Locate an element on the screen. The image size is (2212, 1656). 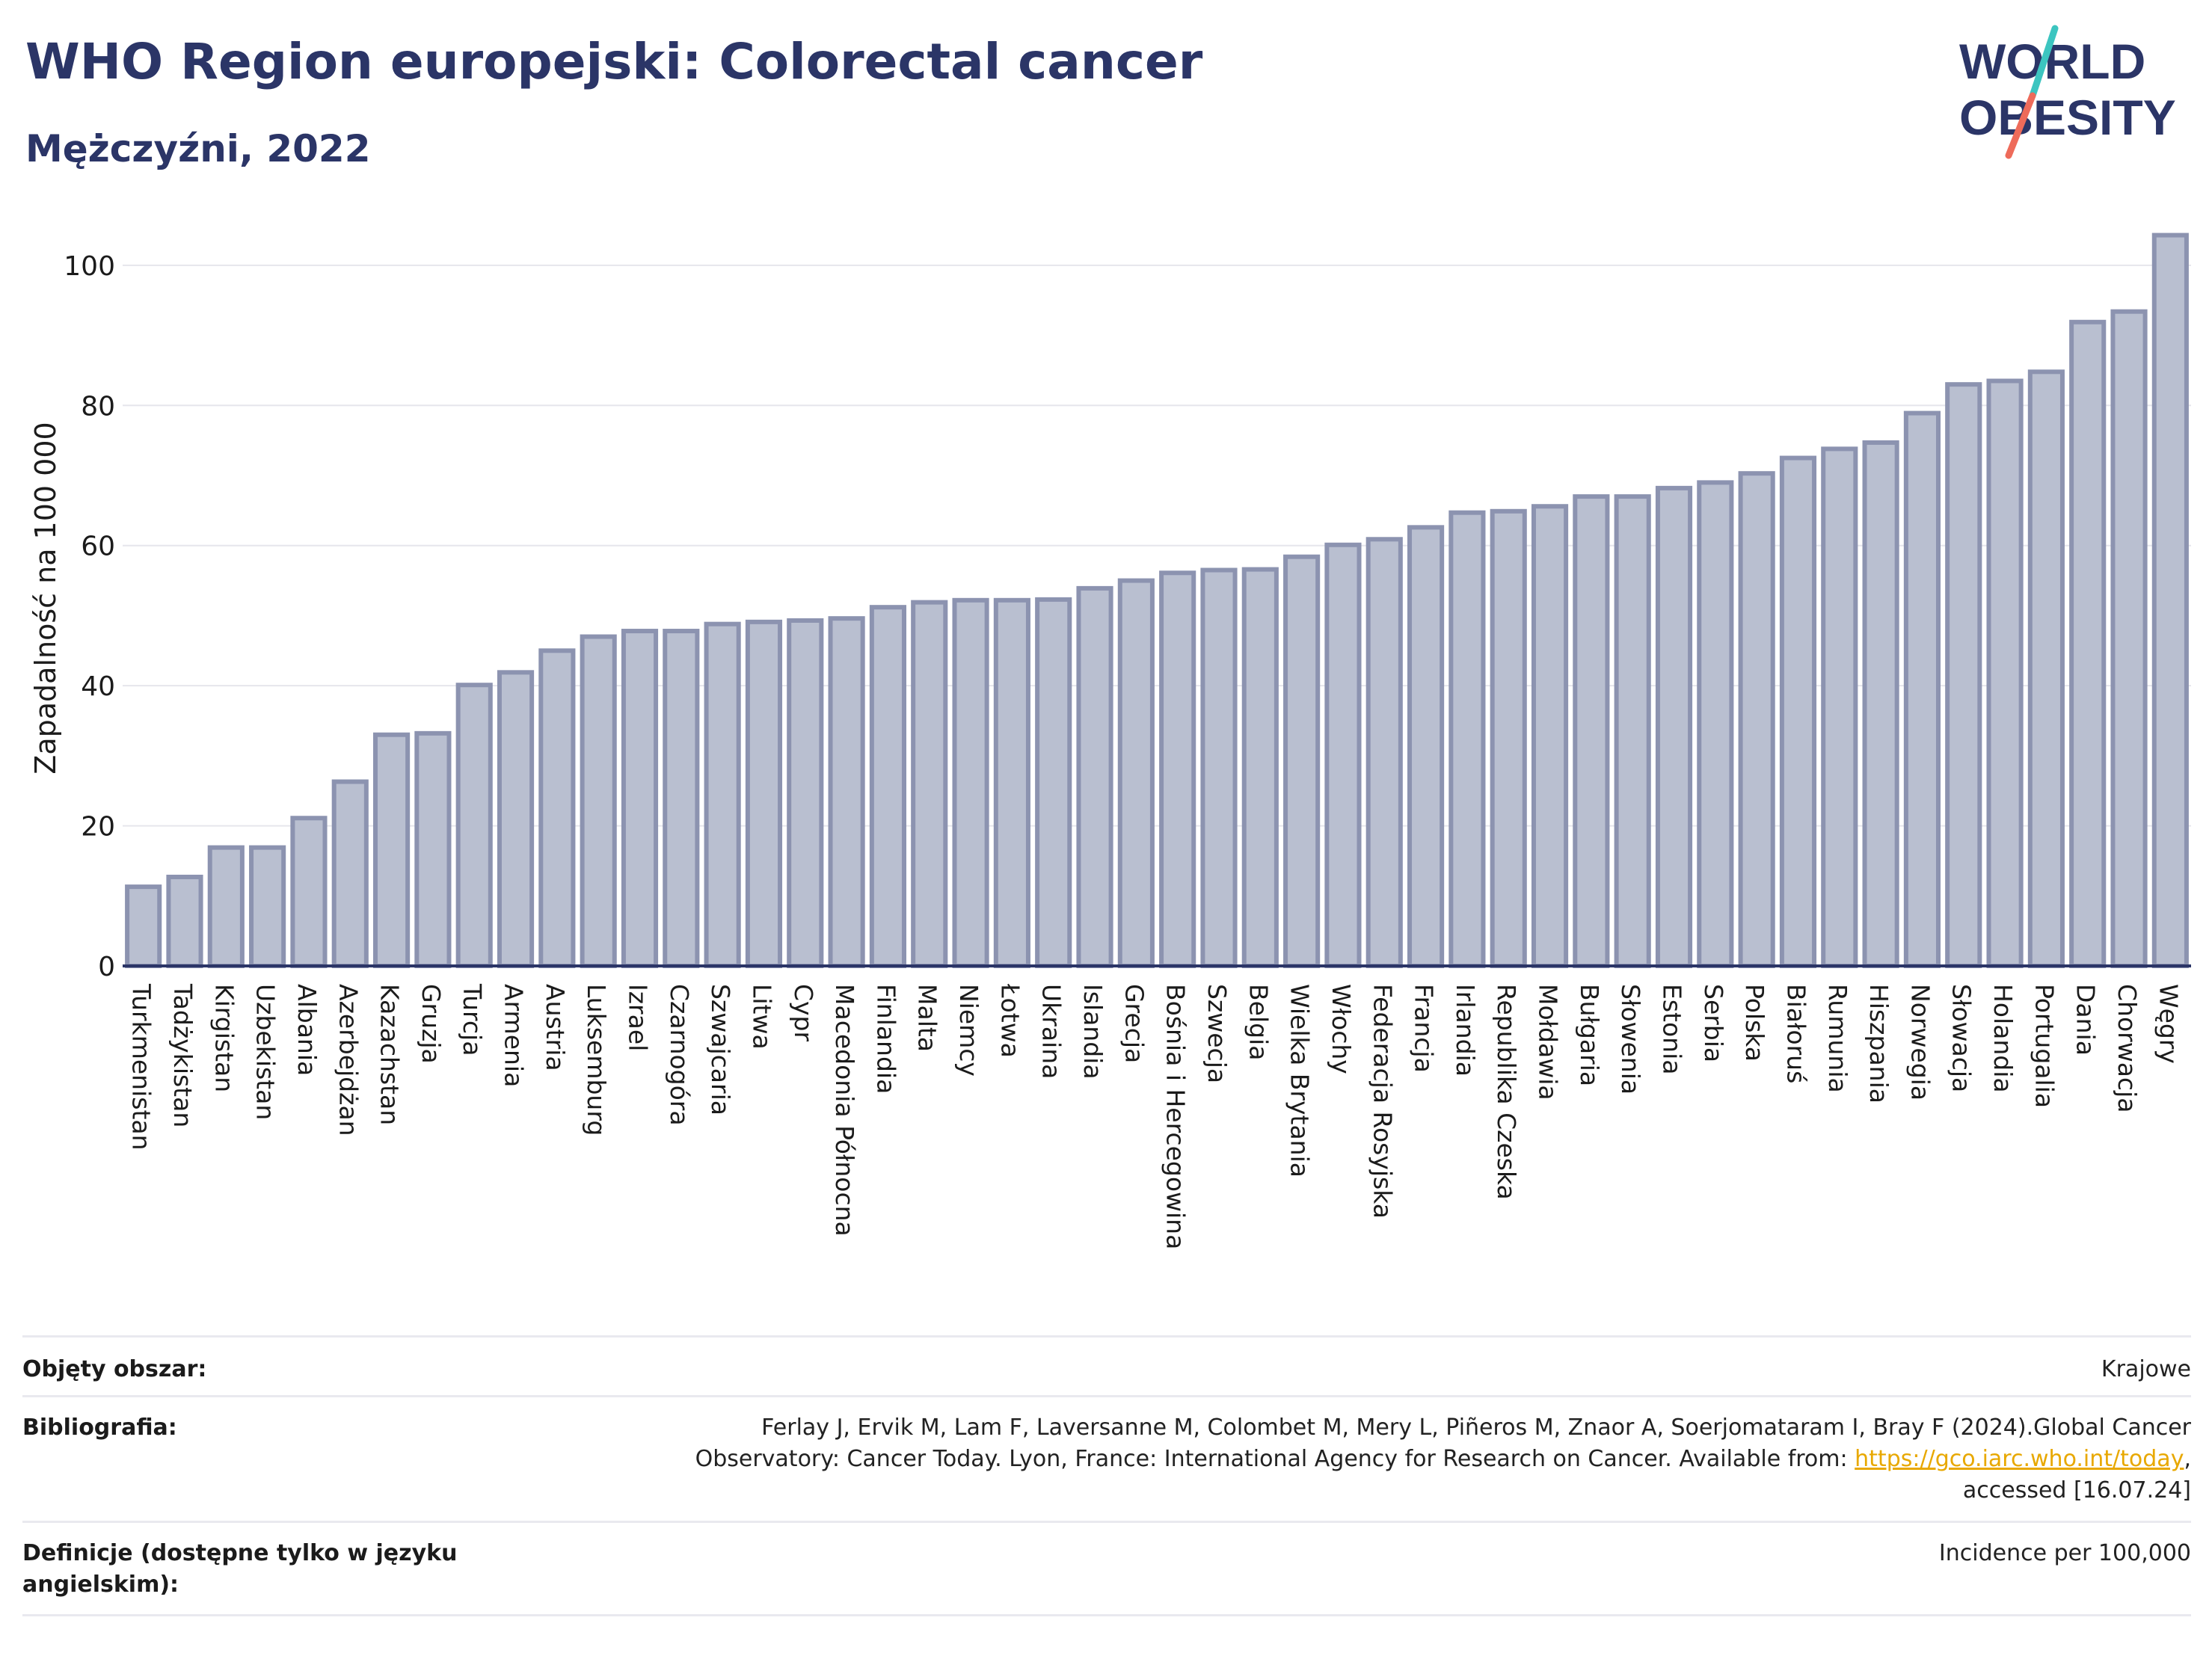
y-tick-label: 20 is located at coordinates (98, 827).